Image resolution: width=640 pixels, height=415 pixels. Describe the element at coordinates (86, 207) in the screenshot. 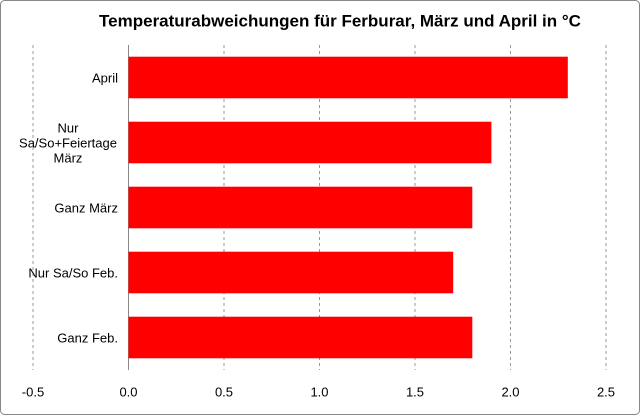

I see `y-tick-label: Ganz März` at that location.